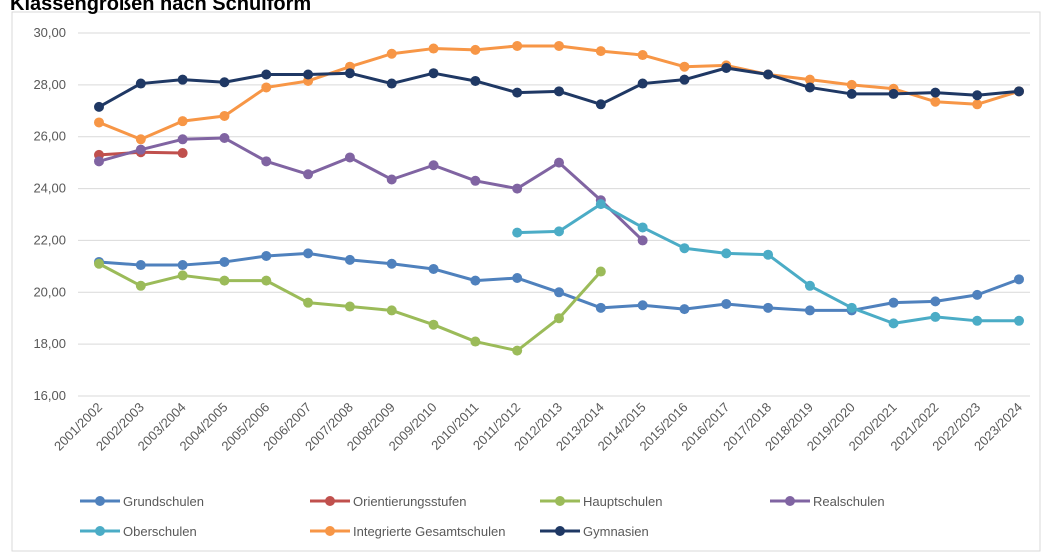  Describe the element at coordinates (49, 84) in the screenshot. I see `y-tick-label: 28,00` at that location.